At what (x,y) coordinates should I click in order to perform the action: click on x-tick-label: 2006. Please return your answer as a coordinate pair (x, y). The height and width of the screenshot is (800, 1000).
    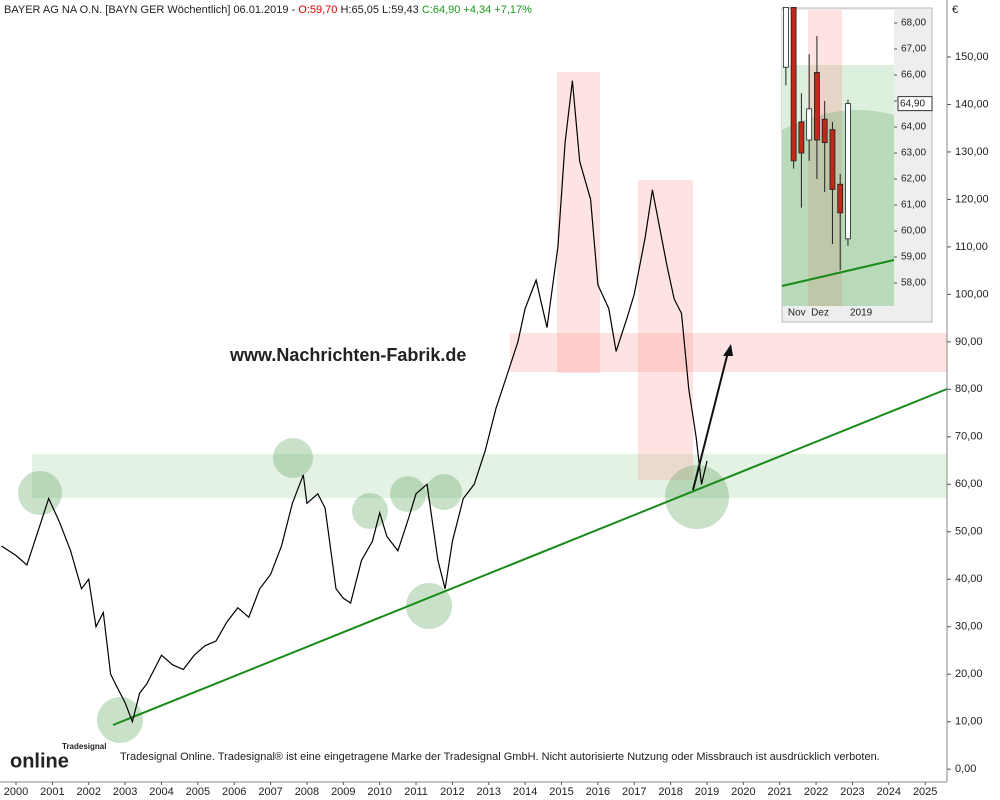
    Looking at the image, I should click on (234, 792).